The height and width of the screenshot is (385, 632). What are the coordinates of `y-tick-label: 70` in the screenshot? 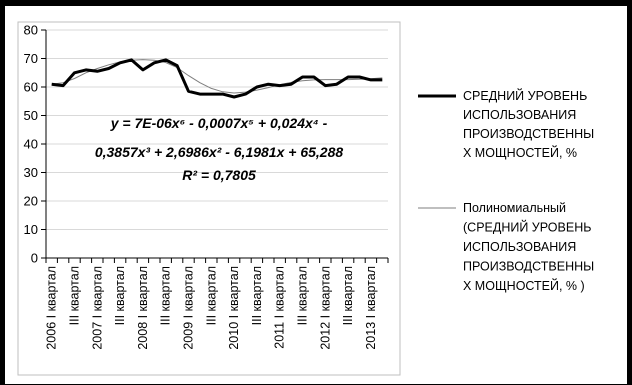 It's located at (31, 58).